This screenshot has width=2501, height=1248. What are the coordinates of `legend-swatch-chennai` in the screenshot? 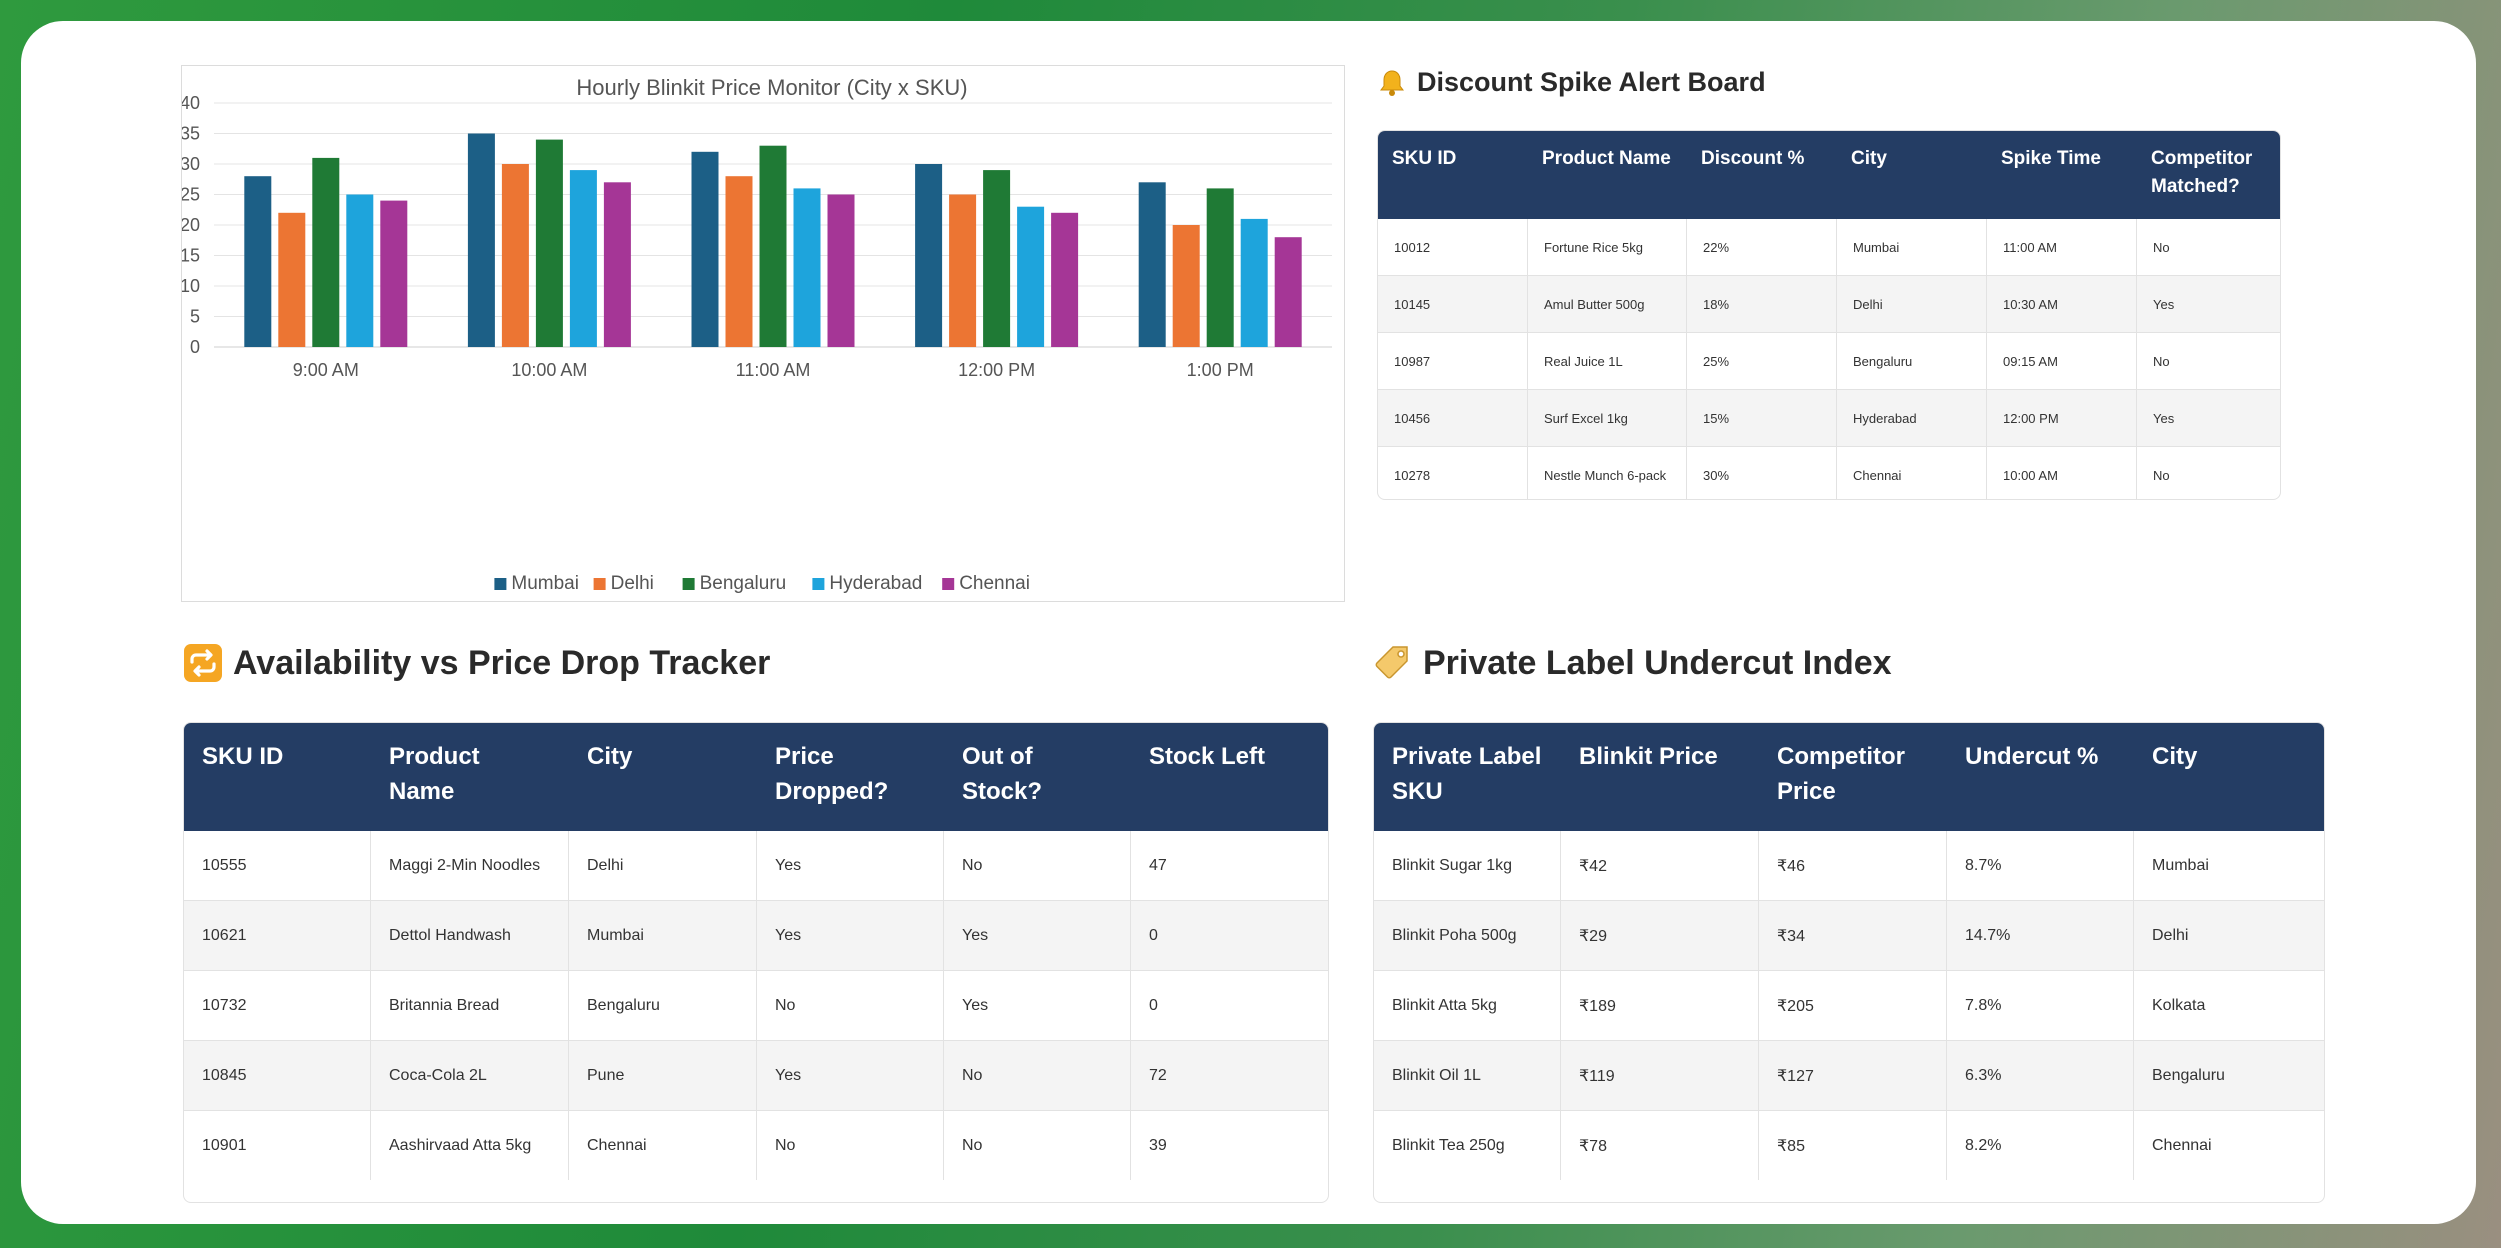 It's located at (948, 584).